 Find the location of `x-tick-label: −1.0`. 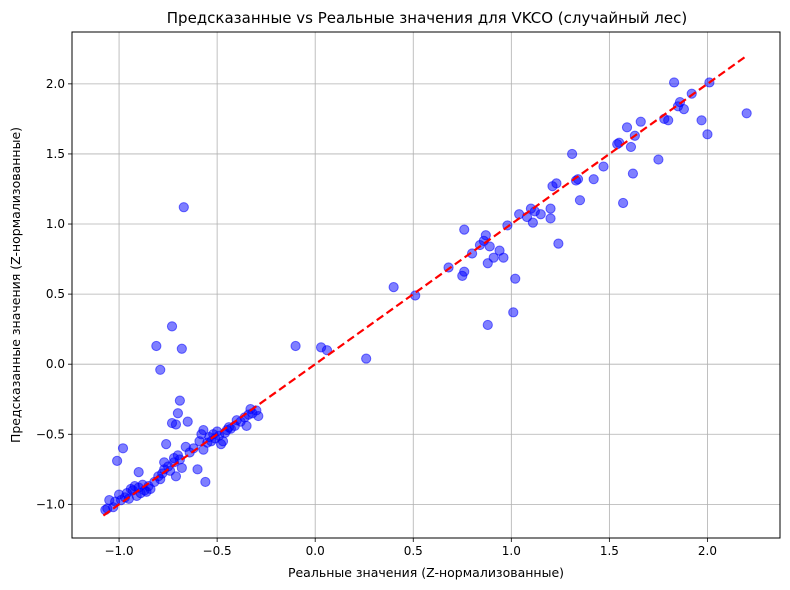

x-tick-label: −1.0 is located at coordinates (118, 551).